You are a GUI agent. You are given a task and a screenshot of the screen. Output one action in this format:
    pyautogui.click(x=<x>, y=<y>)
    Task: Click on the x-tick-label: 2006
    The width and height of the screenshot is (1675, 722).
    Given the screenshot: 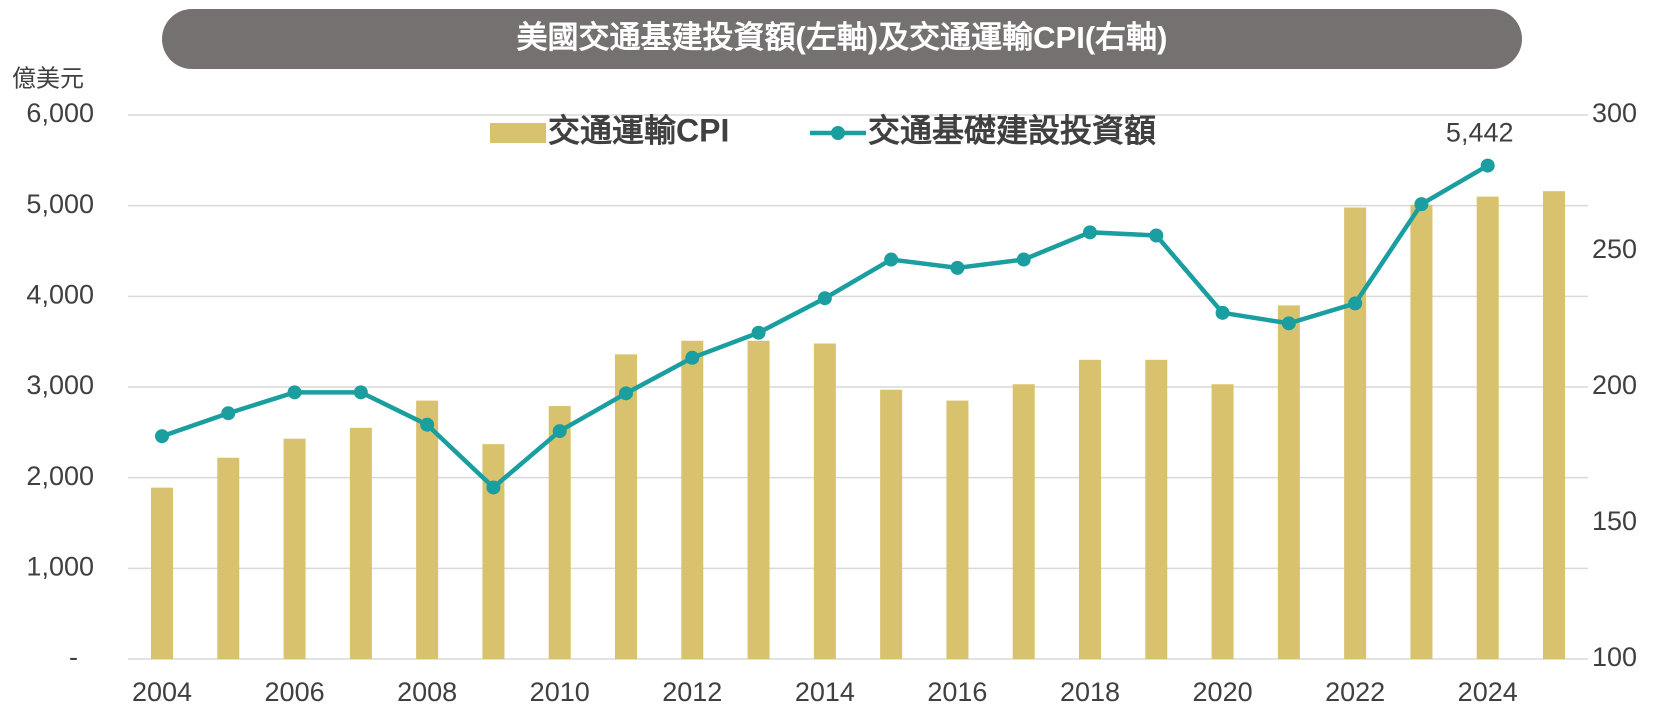 What is the action you would take?
    pyautogui.click(x=295, y=692)
    